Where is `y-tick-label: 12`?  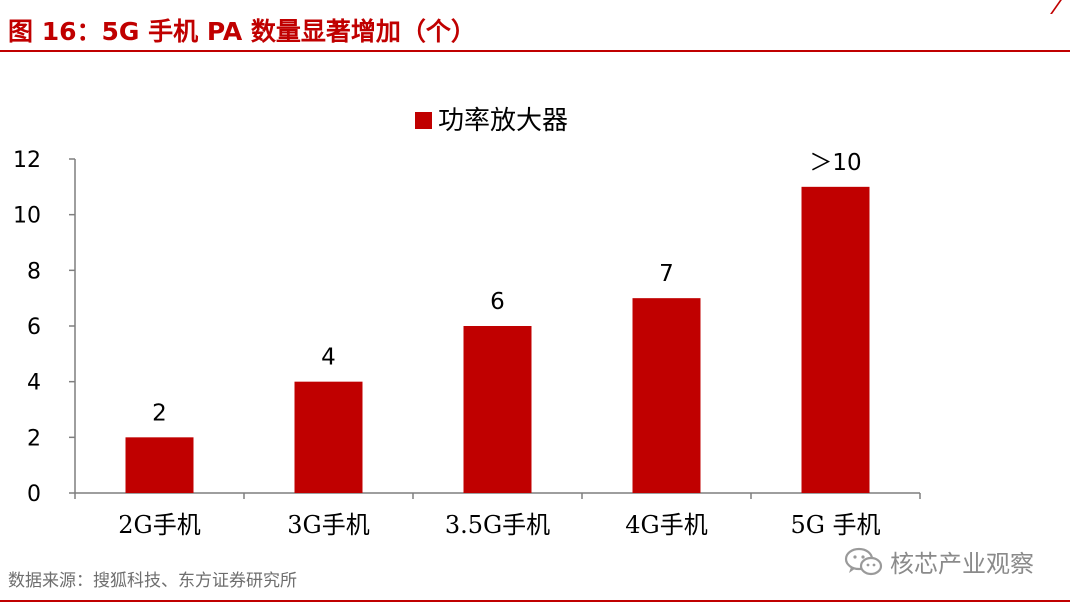 y-tick-label: 12 is located at coordinates (27, 160).